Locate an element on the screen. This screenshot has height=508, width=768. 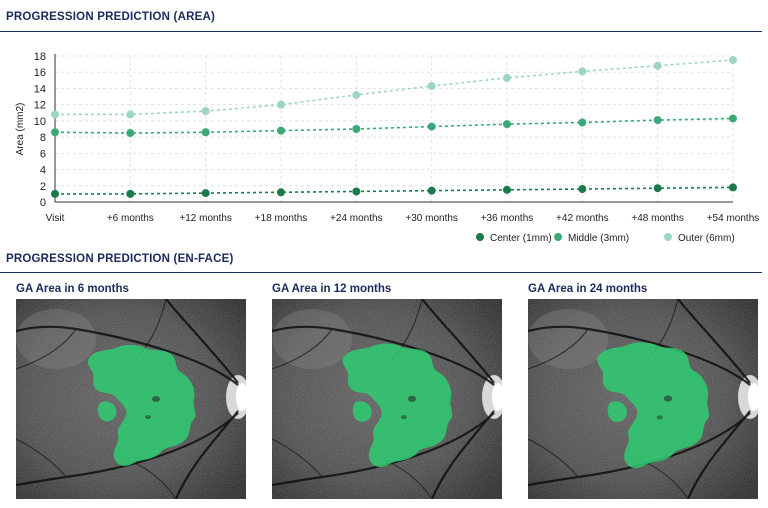
legend-label: Outer (6mm) is located at coordinates (706, 238).